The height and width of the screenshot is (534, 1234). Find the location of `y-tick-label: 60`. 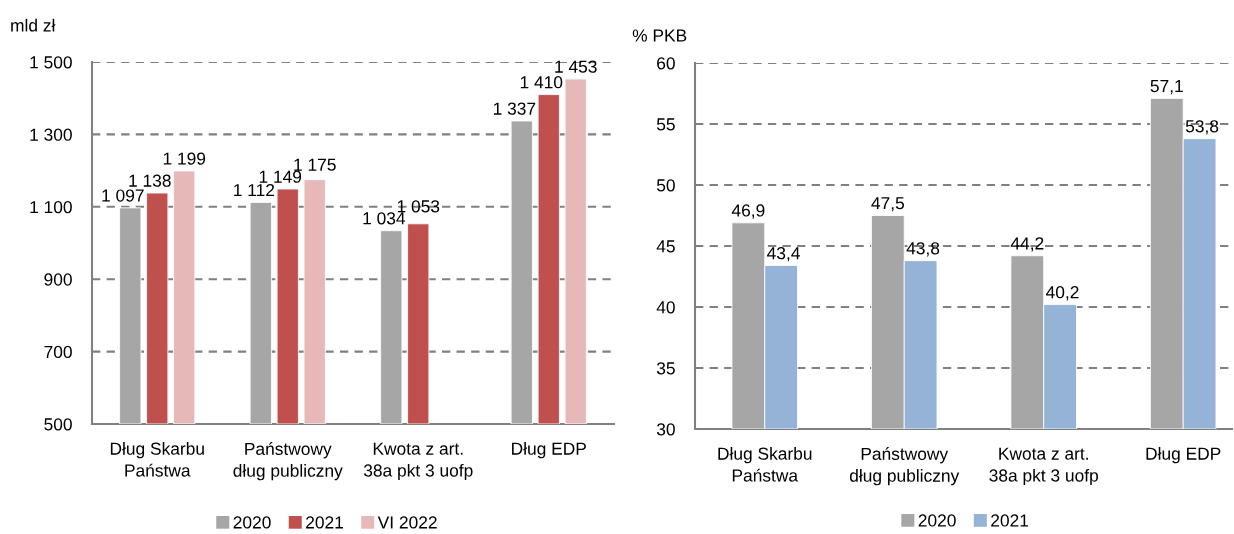

y-tick-label: 60 is located at coordinates (666, 63).